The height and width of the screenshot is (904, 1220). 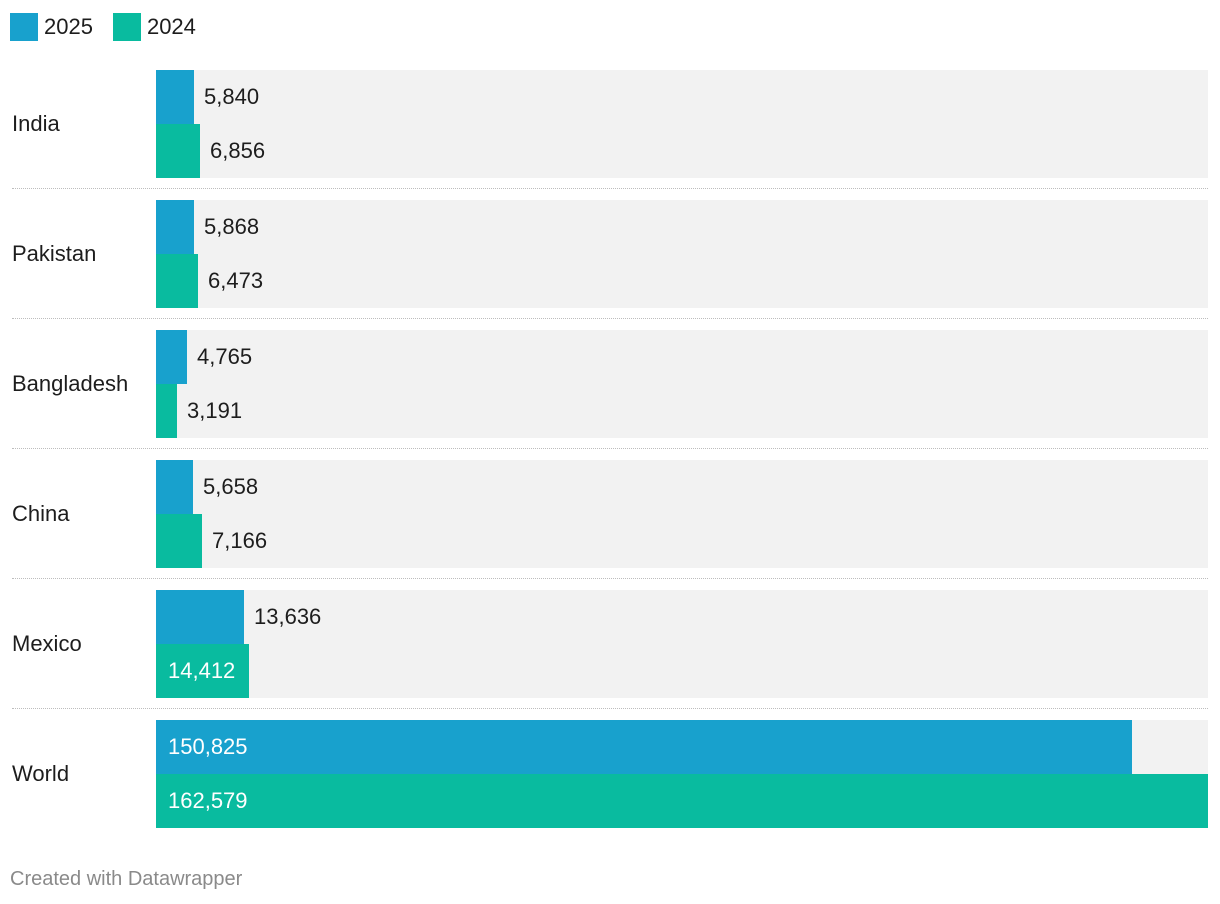 I want to click on legend-label: 2025, so click(x=68, y=26).